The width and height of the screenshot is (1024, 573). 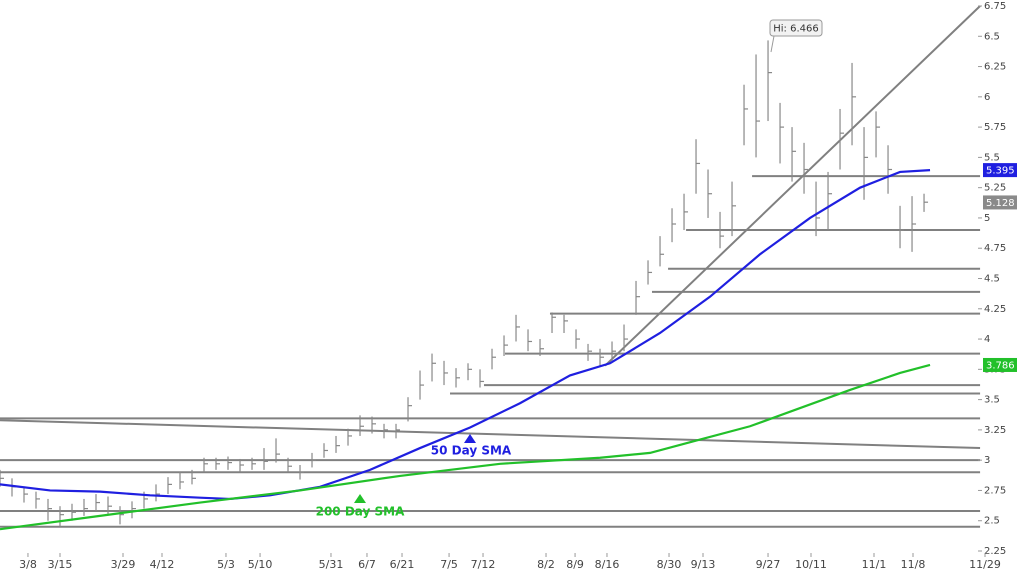 What do you see at coordinates (28, 564) in the screenshot?
I see `x-tick-label: 3/8` at bounding box center [28, 564].